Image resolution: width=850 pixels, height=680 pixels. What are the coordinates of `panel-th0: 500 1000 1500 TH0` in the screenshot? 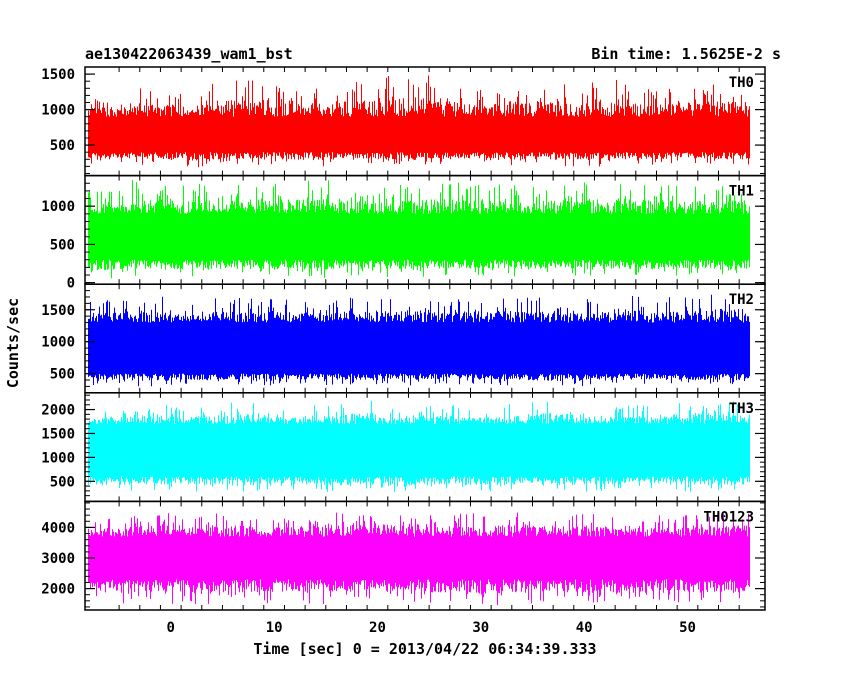 It's located at (403, 121).